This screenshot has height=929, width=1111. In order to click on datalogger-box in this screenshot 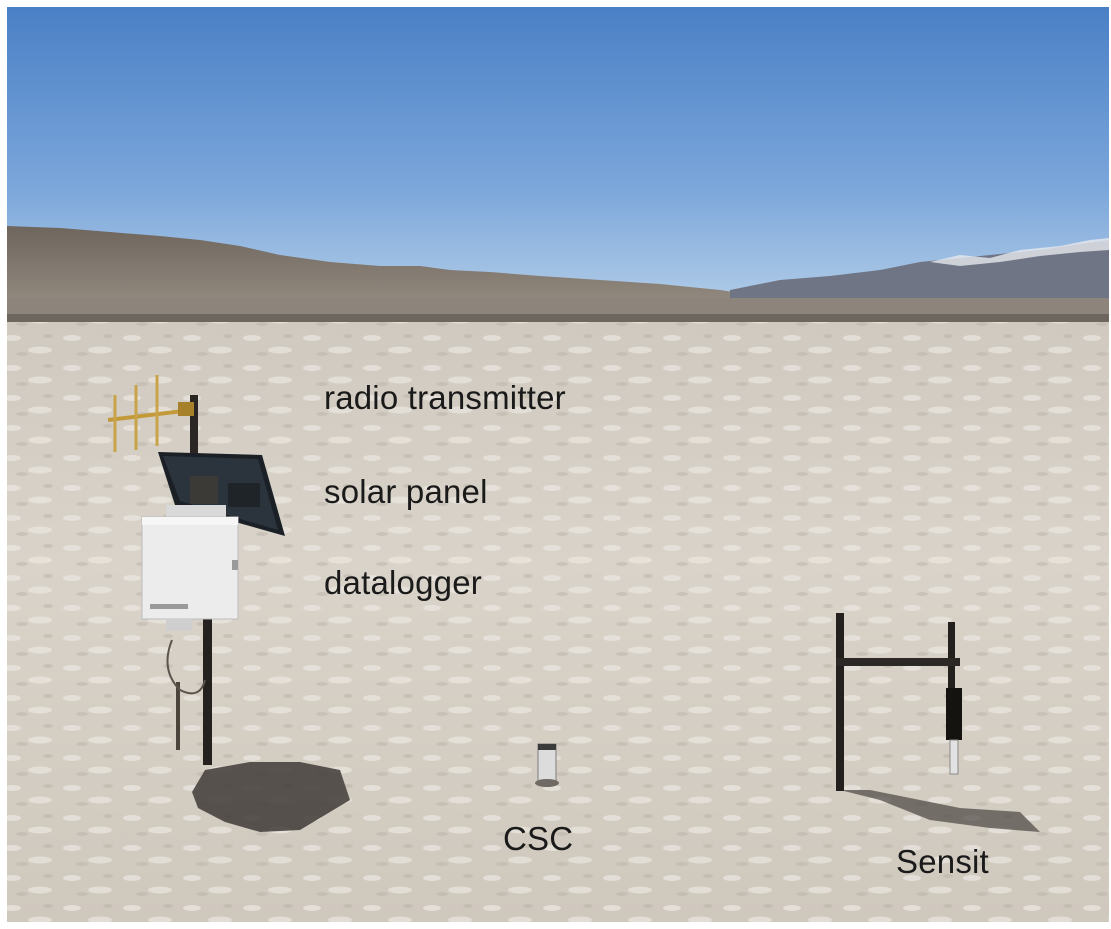, I will do `click(190, 568)`.